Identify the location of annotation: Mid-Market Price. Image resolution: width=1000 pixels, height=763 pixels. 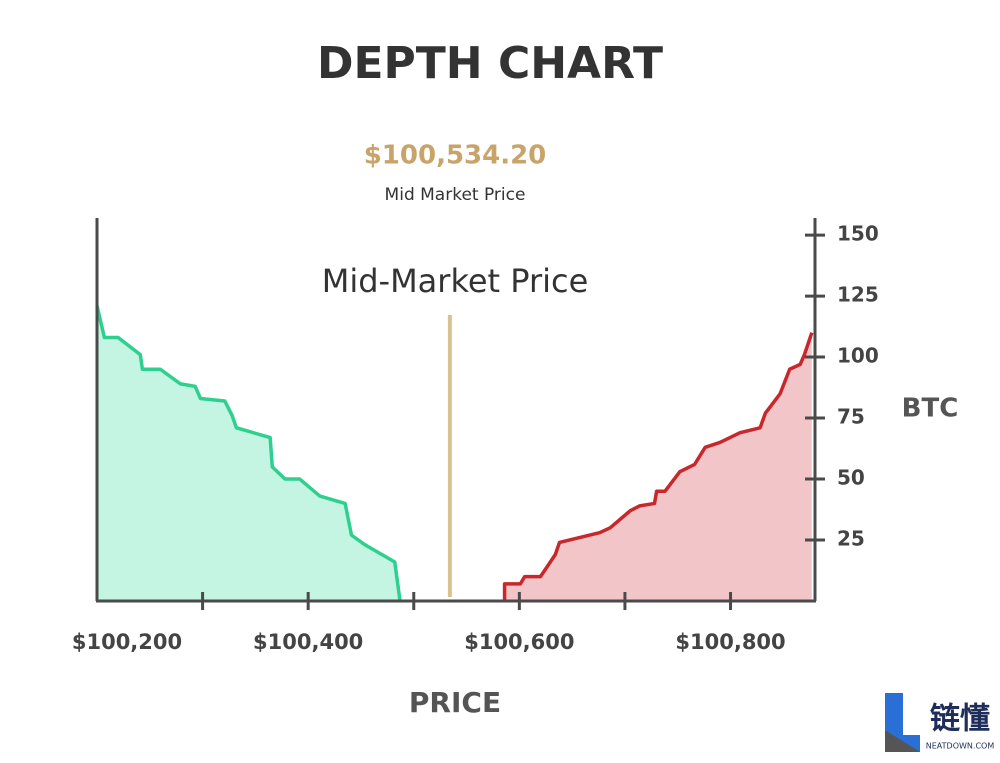
(455, 281).